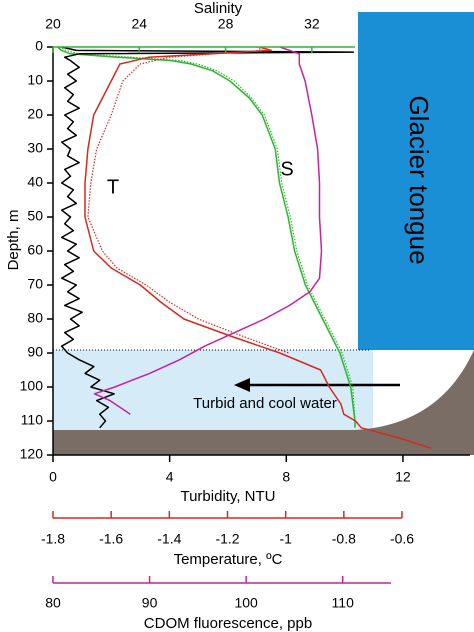 Image resolution: width=474 pixels, height=632 pixels. I want to click on x-tick-label: 80, so click(53, 603).